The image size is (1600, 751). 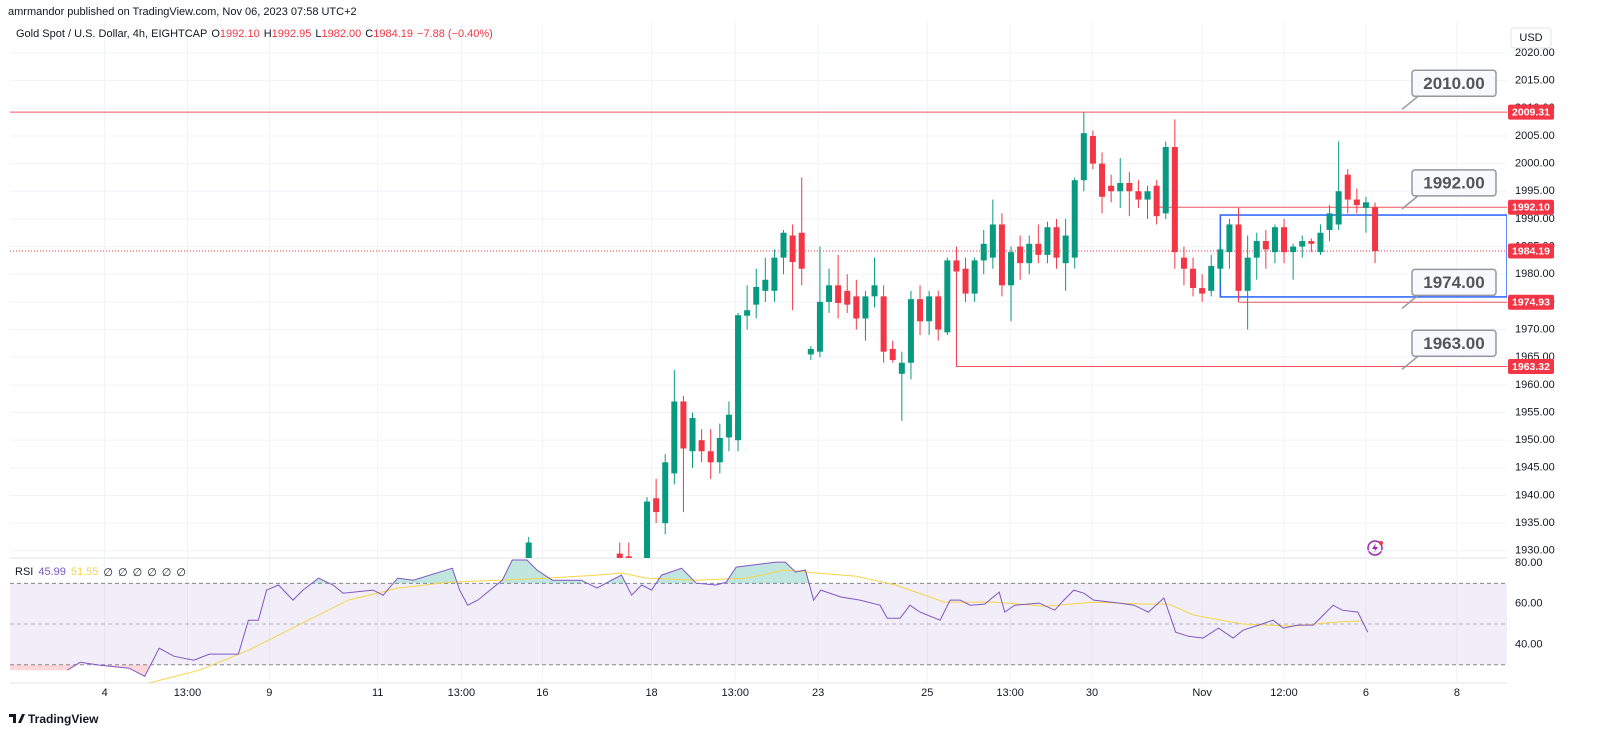 What do you see at coordinates (1535, 164) in the screenshot?
I see `y-tick-label: 2000.00` at bounding box center [1535, 164].